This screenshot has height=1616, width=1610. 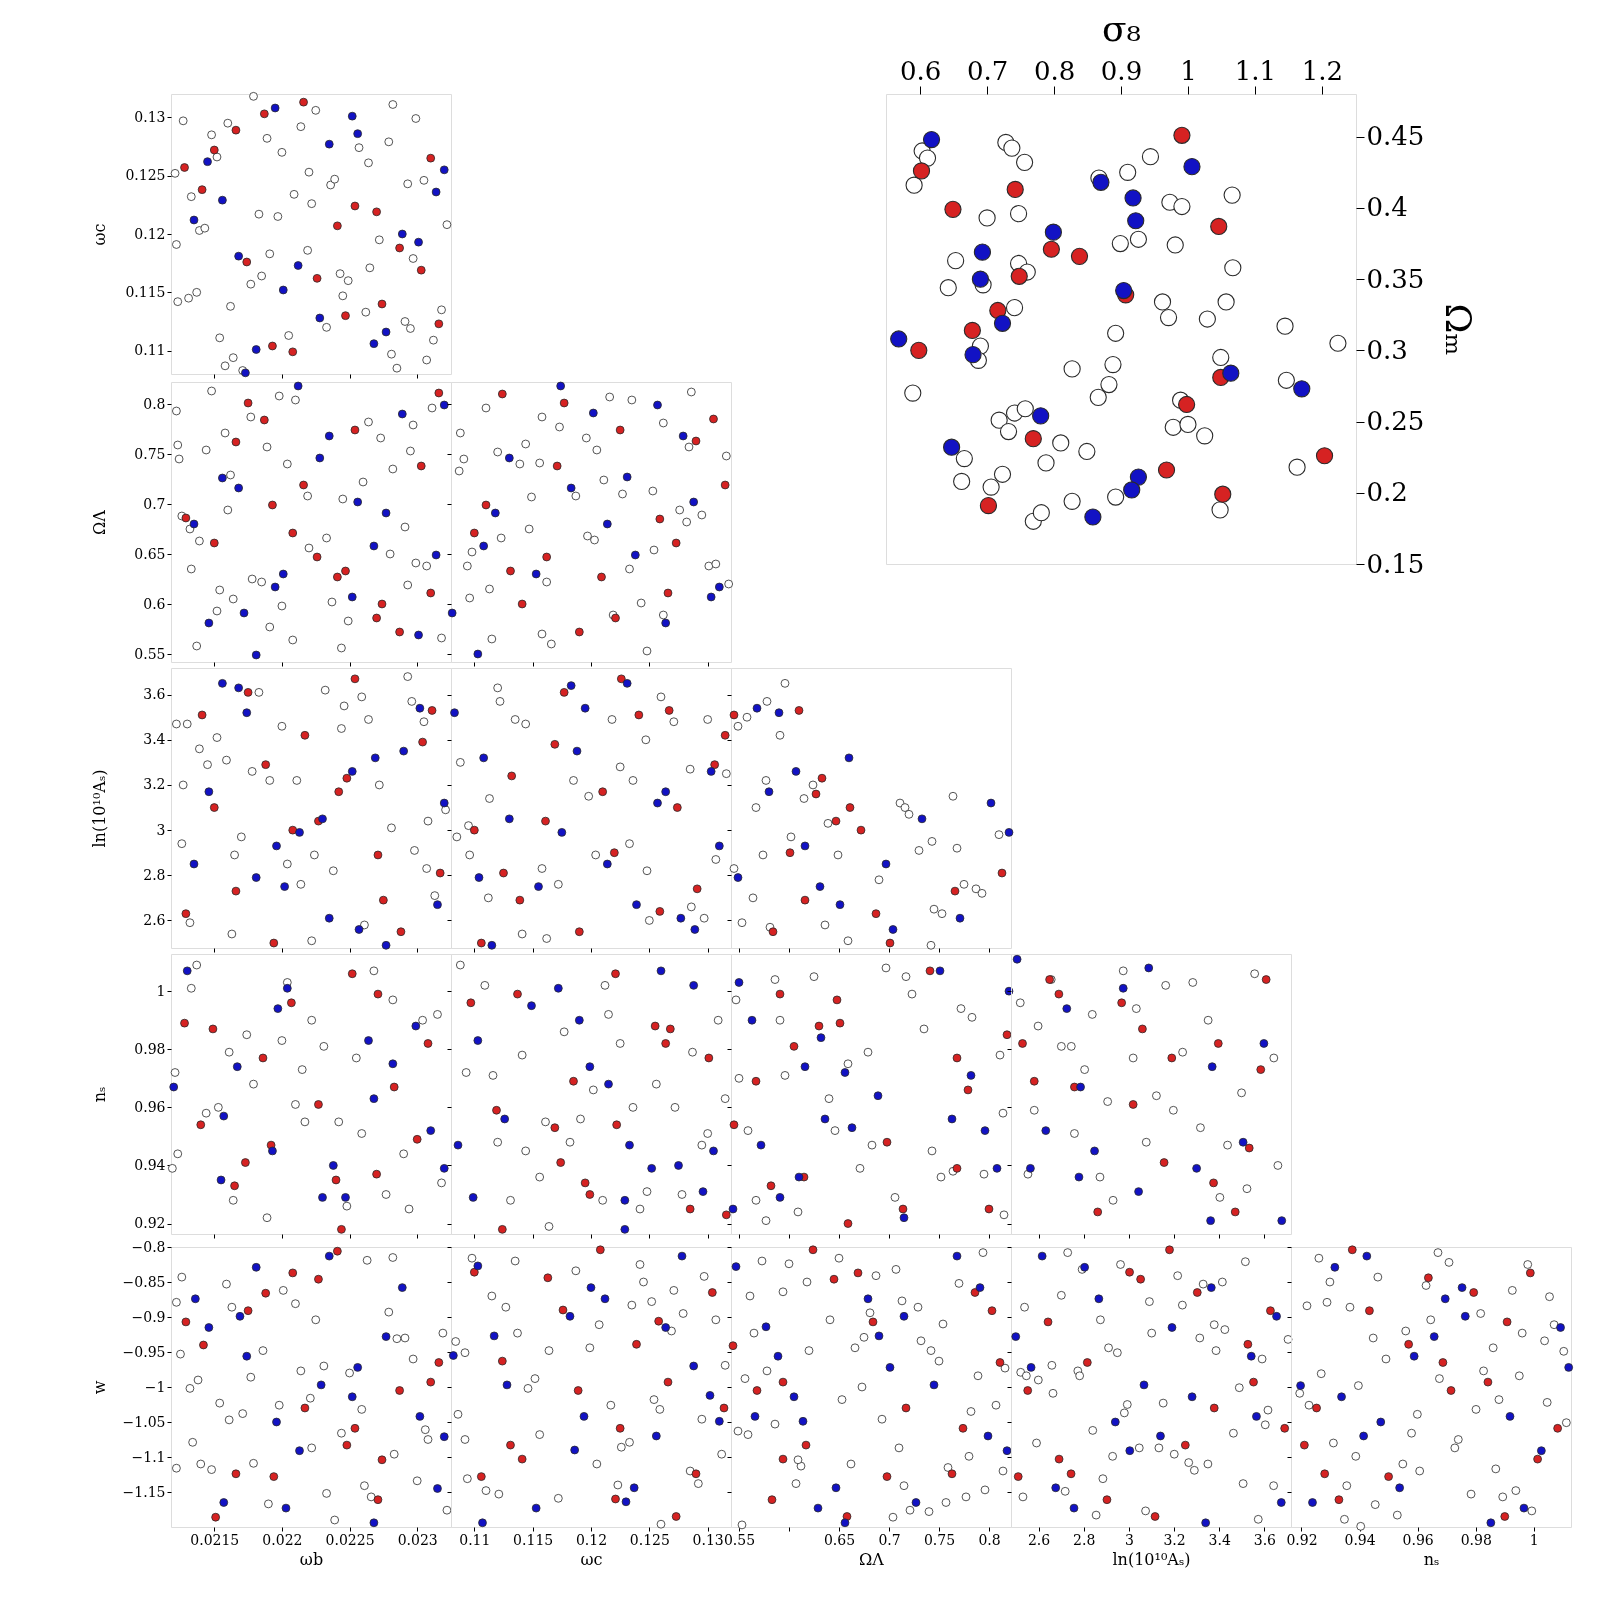 What do you see at coordinates (839, 1539) in the screenshot?
I see `x-tick-label: 0.65` at bounding box center [839, 1539].